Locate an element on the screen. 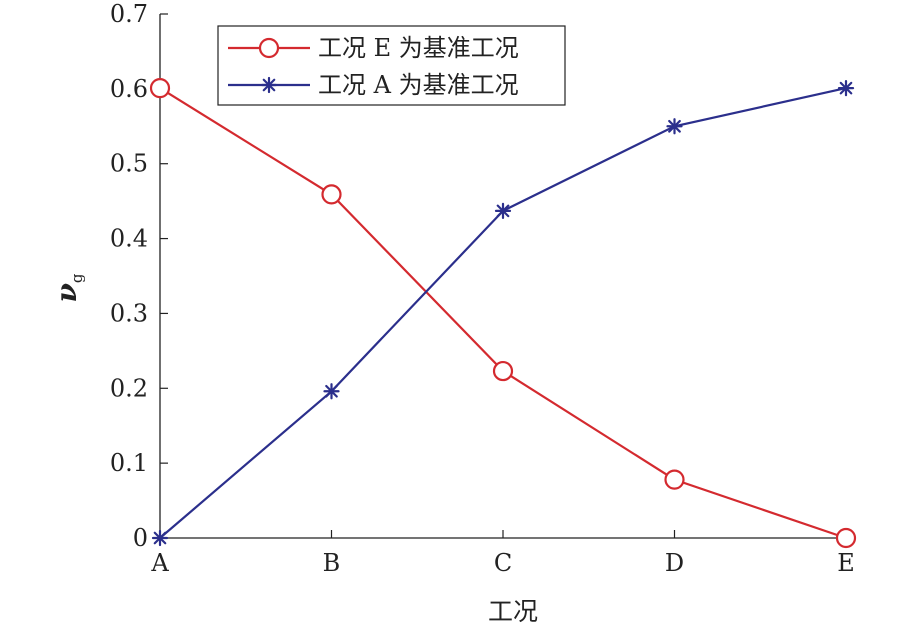 The image size is (922, 632). legend-entry: 工况 E 为基准工况 is located at coordinates (373, 48).